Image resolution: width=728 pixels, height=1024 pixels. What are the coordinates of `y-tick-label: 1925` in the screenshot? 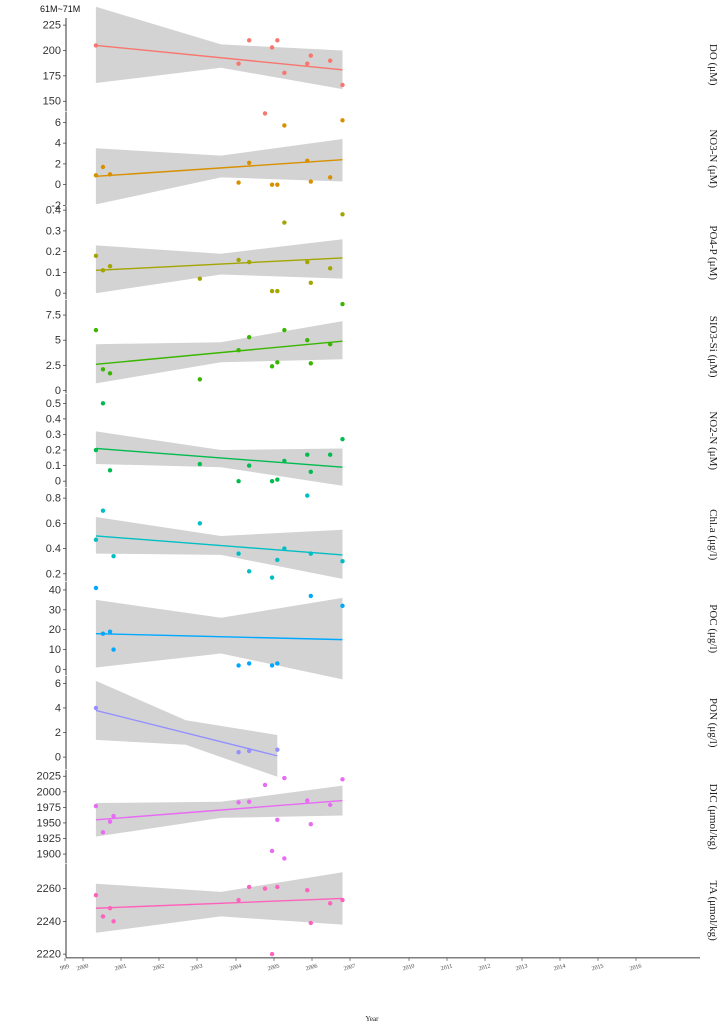 It's located at (49, 839).